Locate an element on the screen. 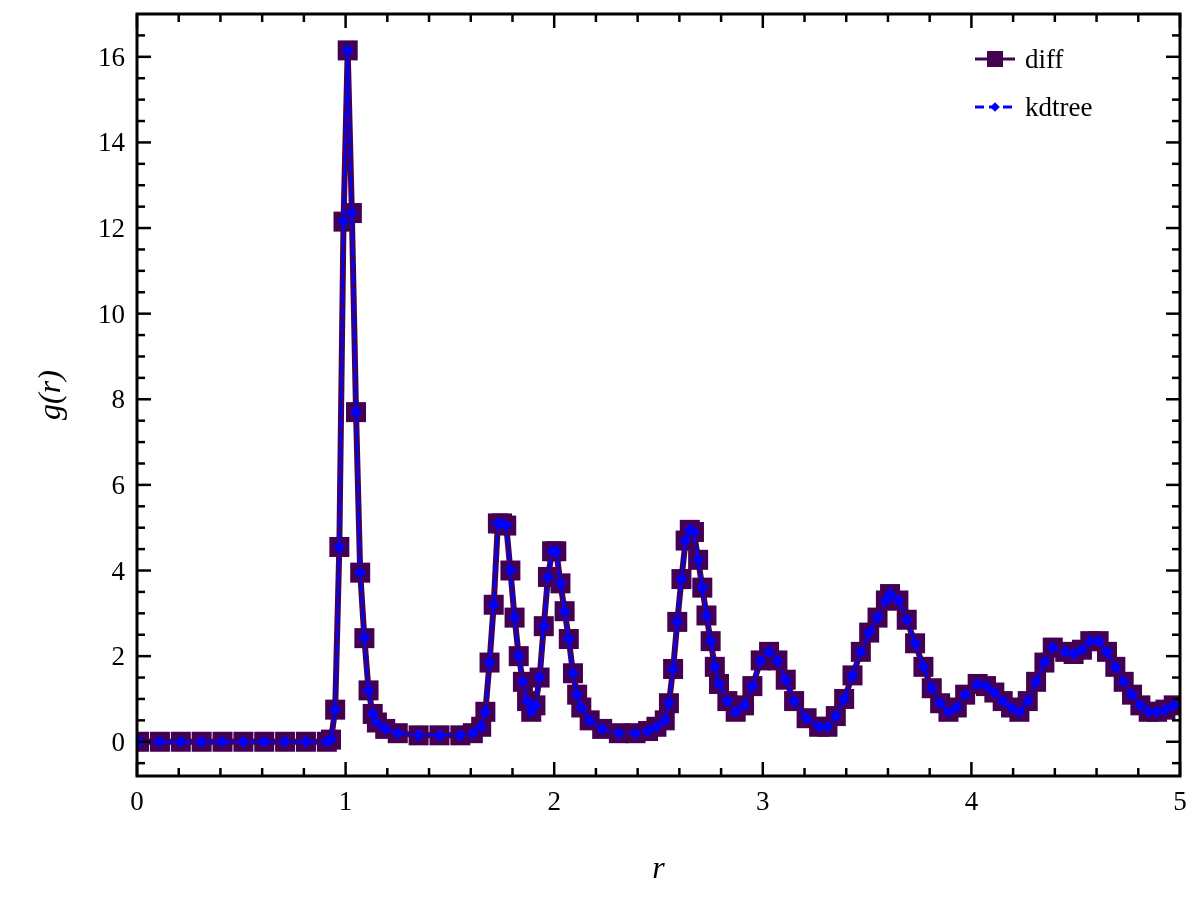 The width and height of the screenshot is (1204, 904). y-tick-label: 6 is located at coordinates (118, 484).